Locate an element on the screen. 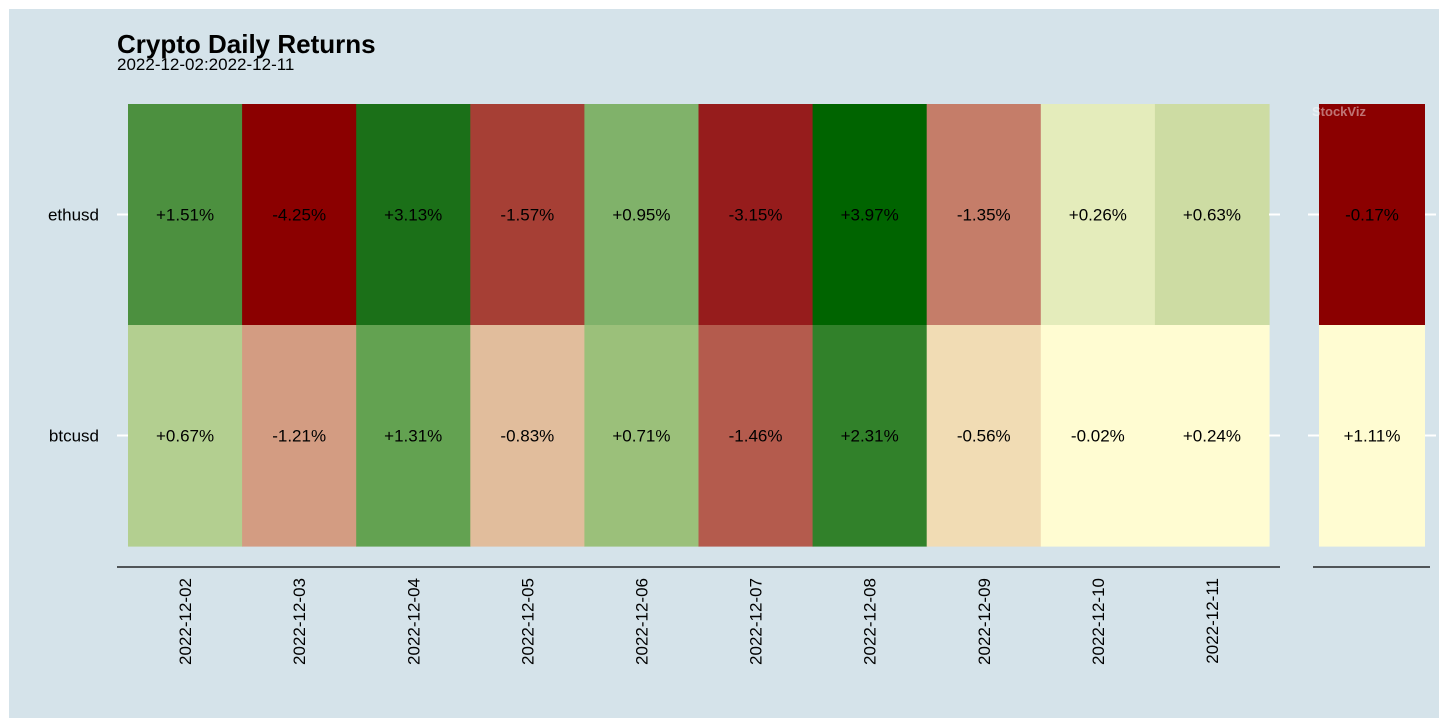 This screenshot has width=1456, height=728. total-heatmap: -0.17% +1.11% is located at coordinates (1372, 325).